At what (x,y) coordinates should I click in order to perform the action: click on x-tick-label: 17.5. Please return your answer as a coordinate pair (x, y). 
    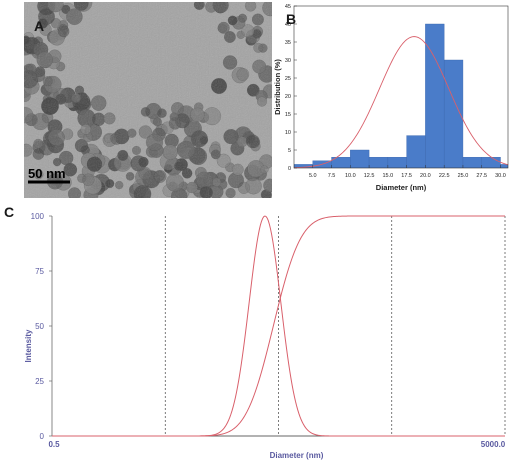
    Looking at the image, I should click on (406, 176).